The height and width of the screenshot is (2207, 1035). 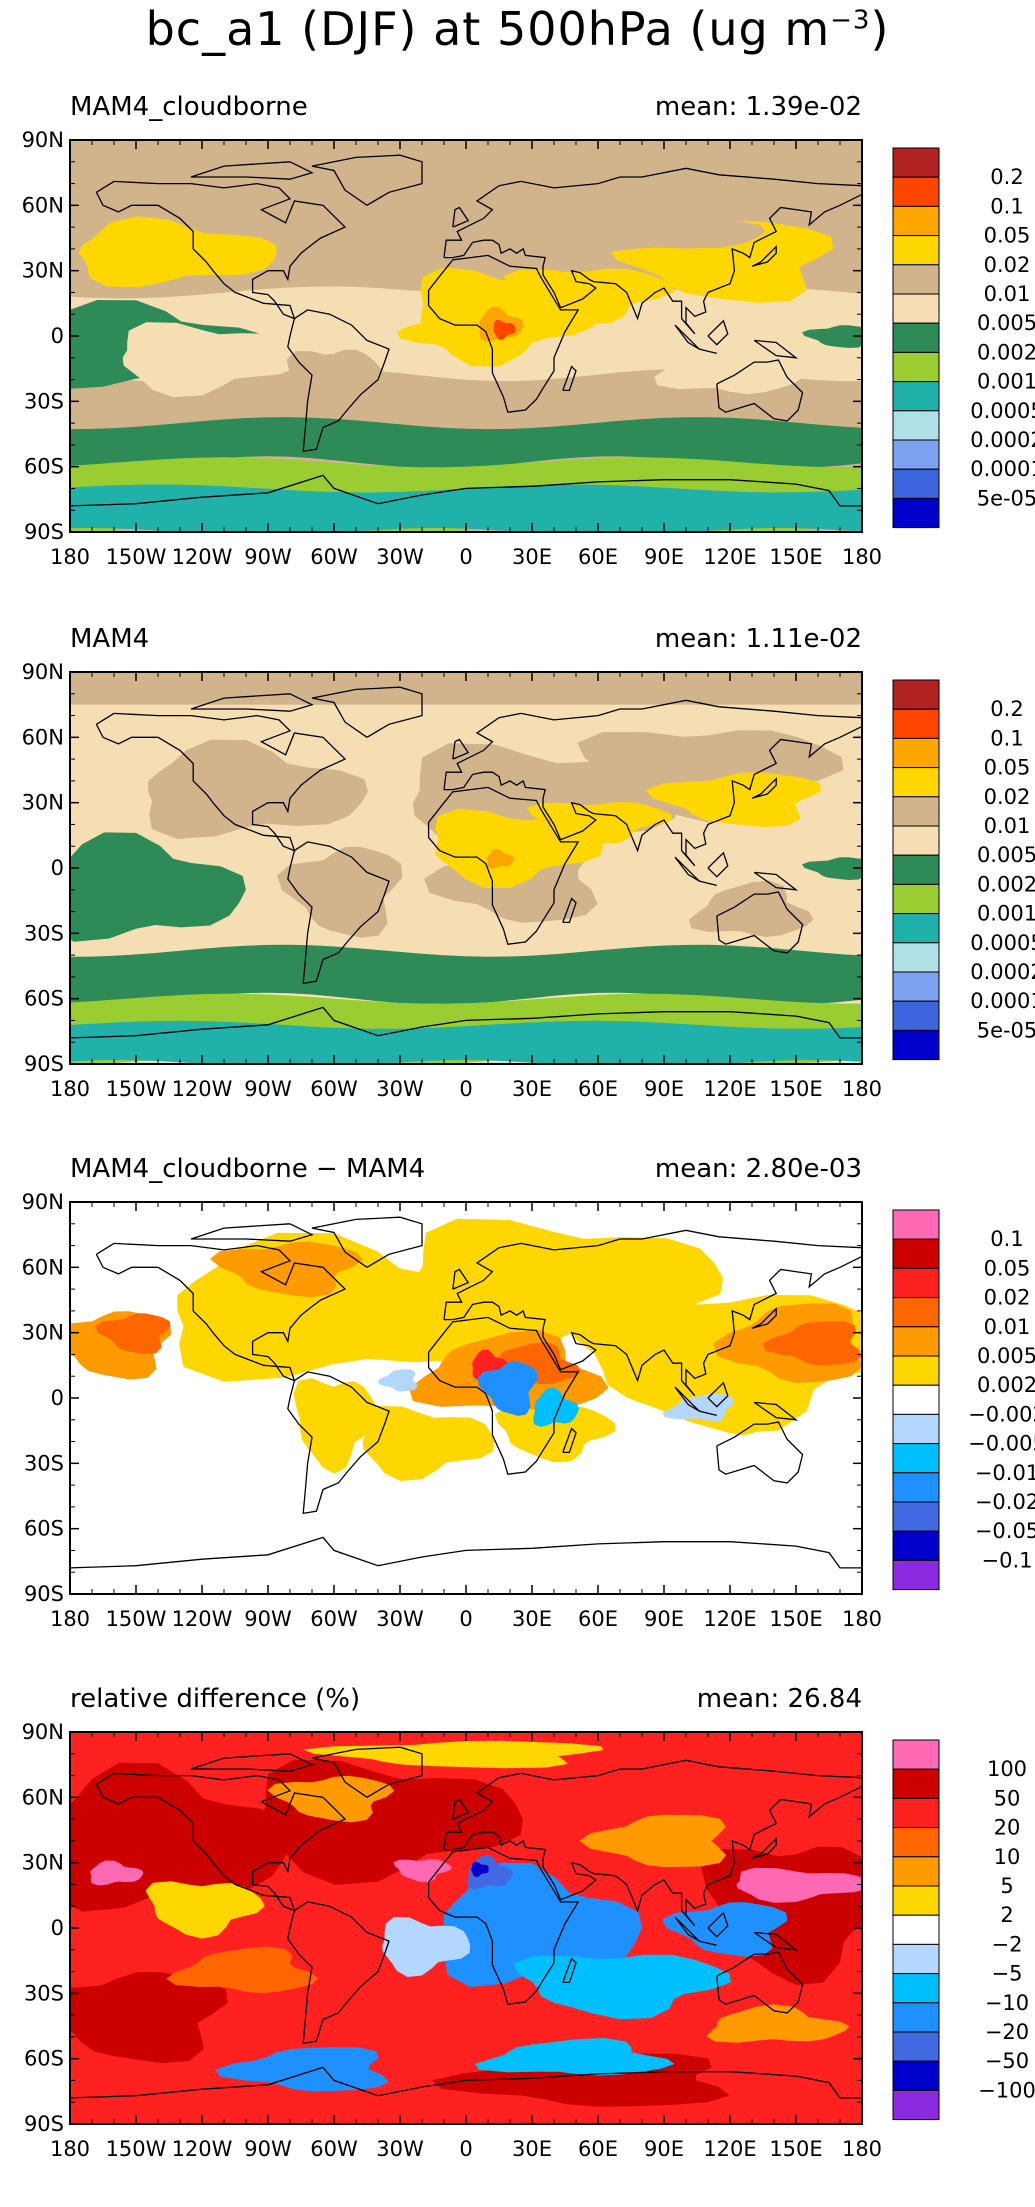 I want to click on colorbar-label: 0.005, so click(x=1006, y=323).